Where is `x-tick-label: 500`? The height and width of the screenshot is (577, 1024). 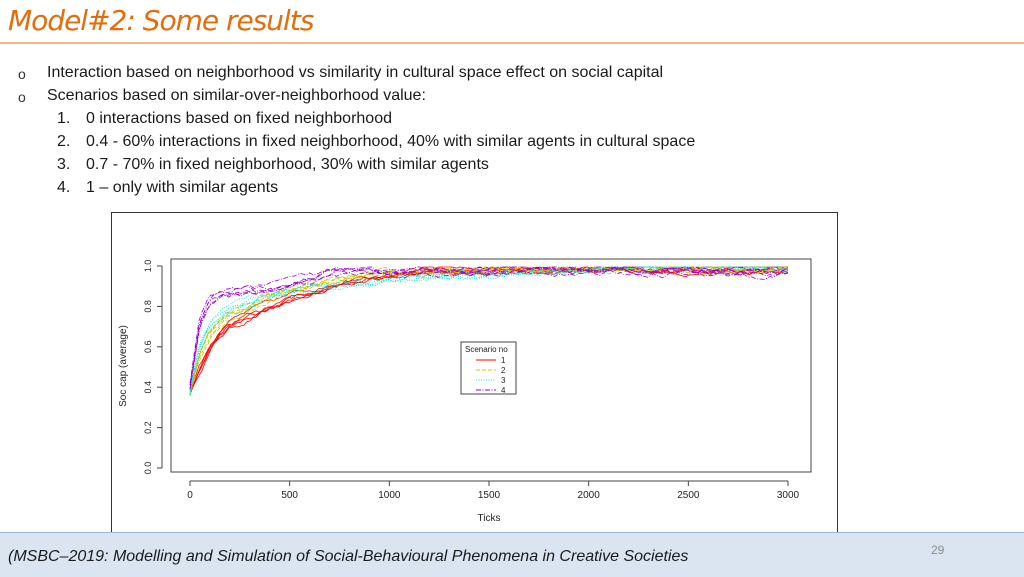 x-tick-label: 500 is located at coordinates (289, 495).